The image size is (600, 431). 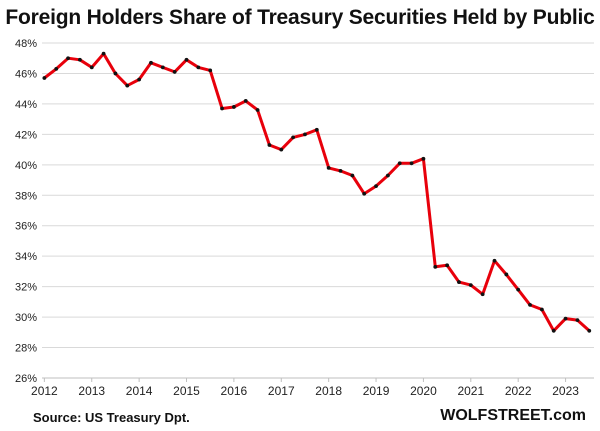 What do you see at coordinates (513, 415) in the screenshot?
I see `brand-logo-text: WOLFSTREET.com` at bounding box center [513, 415].